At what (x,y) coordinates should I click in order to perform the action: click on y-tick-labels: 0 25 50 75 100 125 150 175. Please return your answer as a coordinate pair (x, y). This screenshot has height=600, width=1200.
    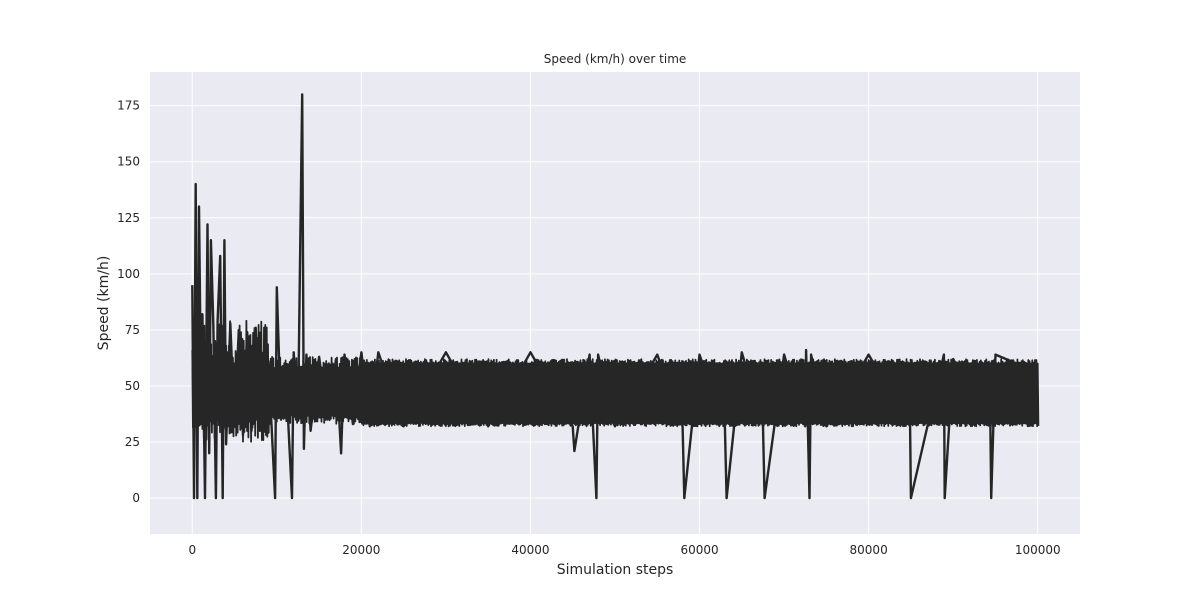
    Looking at the image, I should click on (128, 302).